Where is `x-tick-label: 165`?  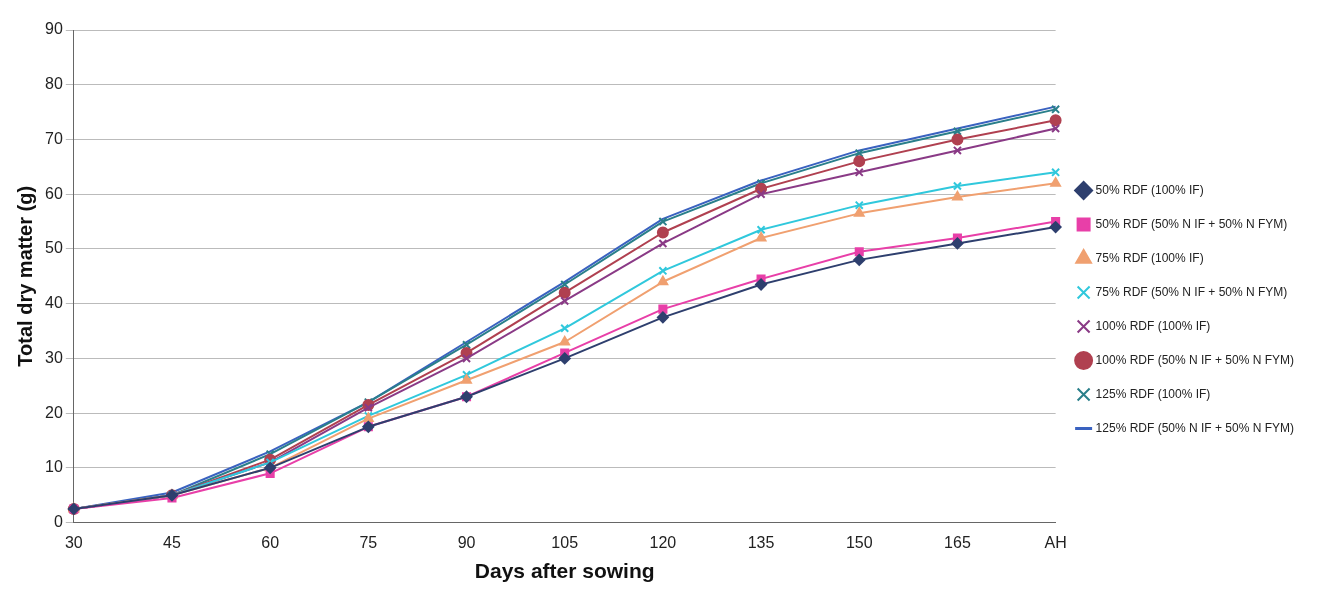
x-tick-label: 165 is located at coordinates (957, 542).